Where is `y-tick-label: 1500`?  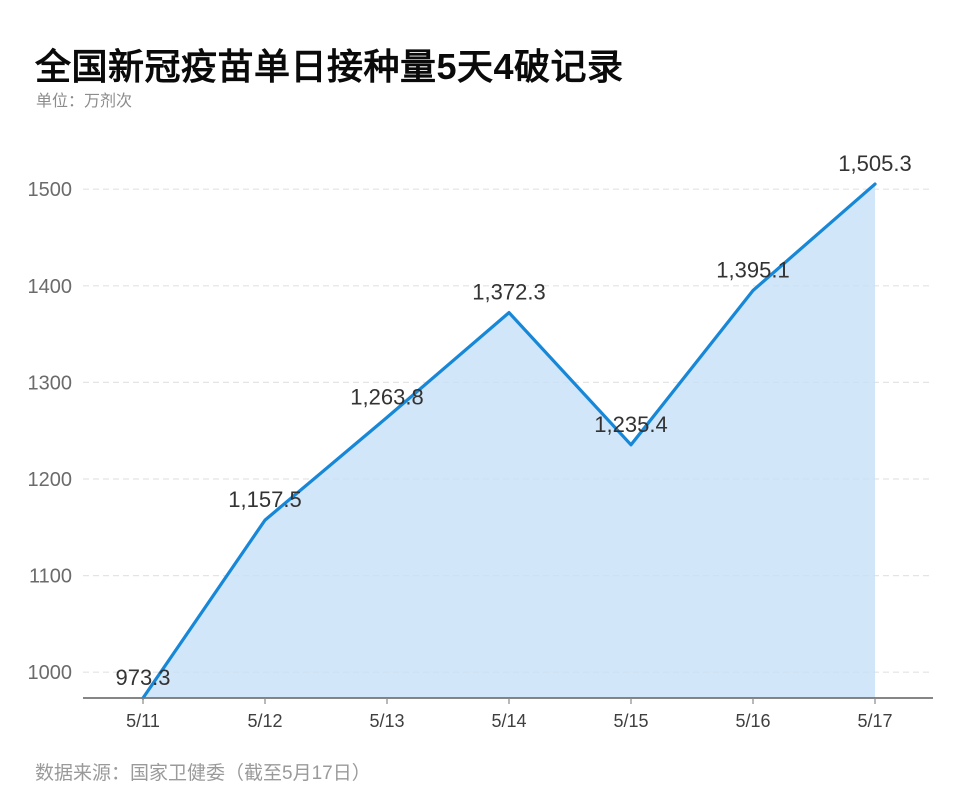 y-tick-label: 1500 is located at coordinates (50, 190).